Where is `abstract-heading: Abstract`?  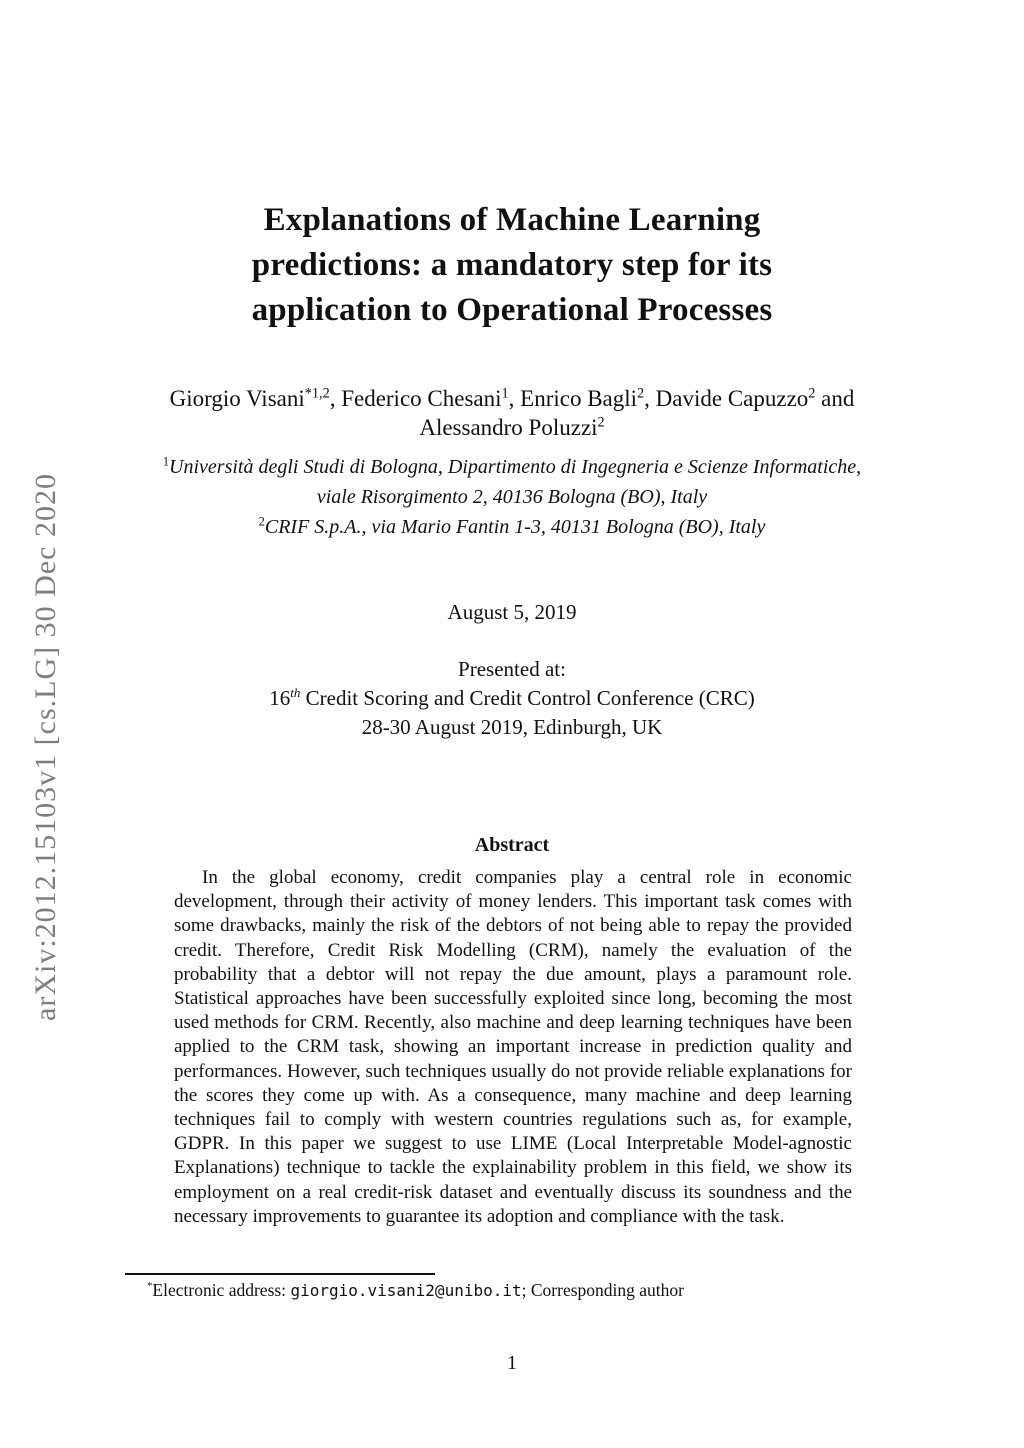 abstract-heading: Abstract is located at coordinates (512, 845).